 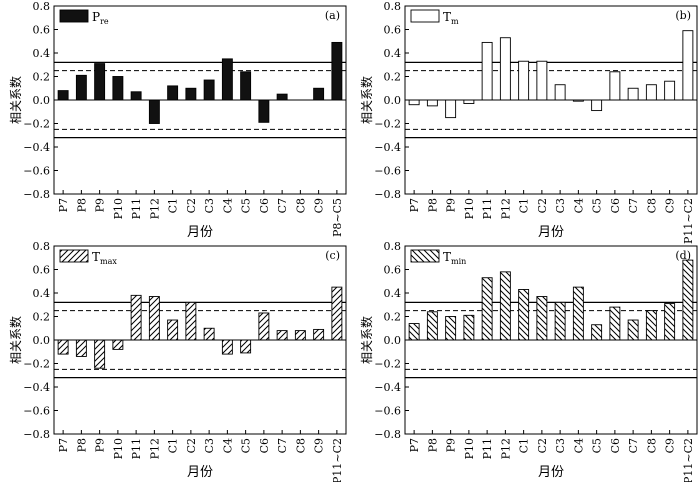 What do you see at coordinates (300, 335) in the screenshot?
I see `bar-C8` at bounding box center [300, 335].